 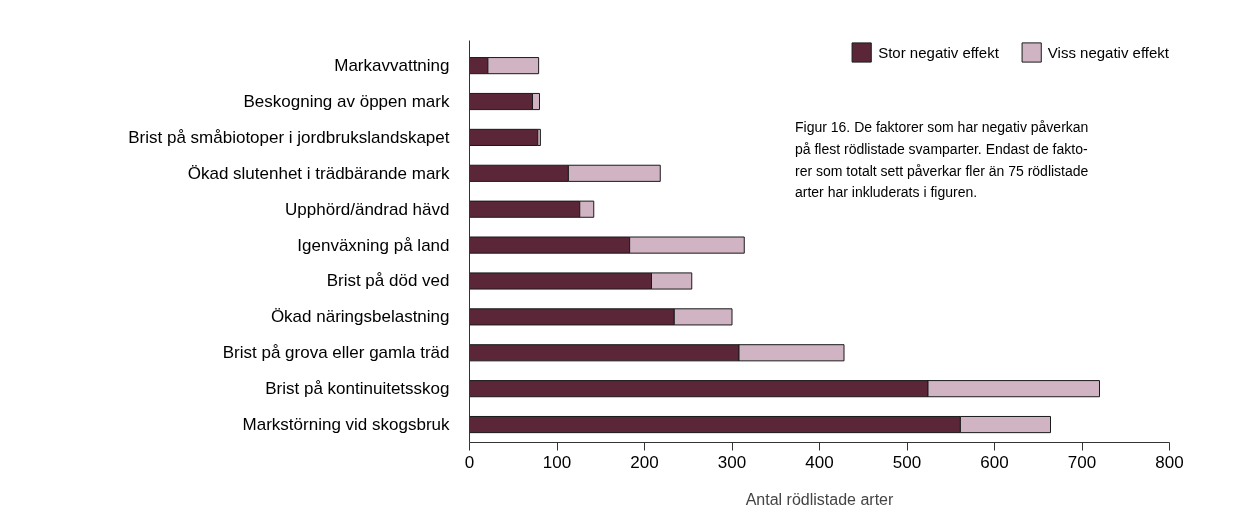 What do you see at coordinates (504, 137) in the screenshot?
I see `bar` at bounding box center [504, 137].